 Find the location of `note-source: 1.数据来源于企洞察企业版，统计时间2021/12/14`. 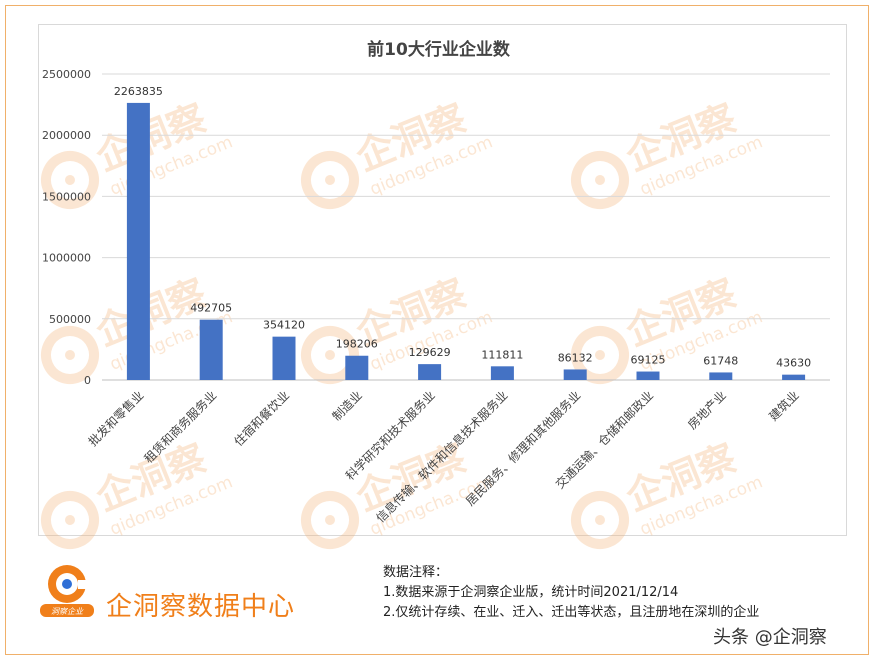

note-source: 1.数据来源于企洞察企业版，统计时间2021/12/14 is located at coordinates (531, 592).